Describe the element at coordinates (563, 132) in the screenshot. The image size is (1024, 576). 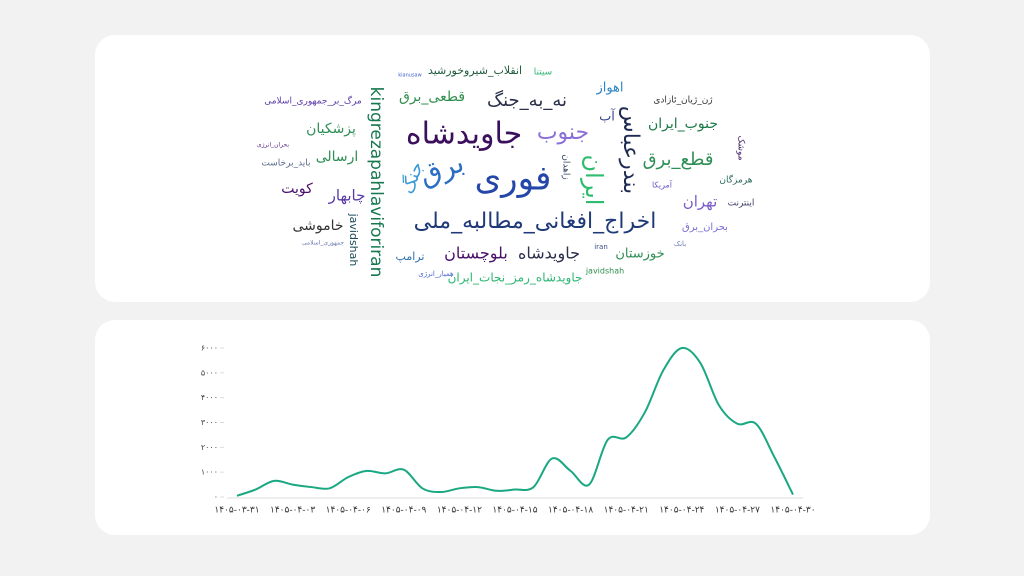
I see `word: جنوب` at that location.